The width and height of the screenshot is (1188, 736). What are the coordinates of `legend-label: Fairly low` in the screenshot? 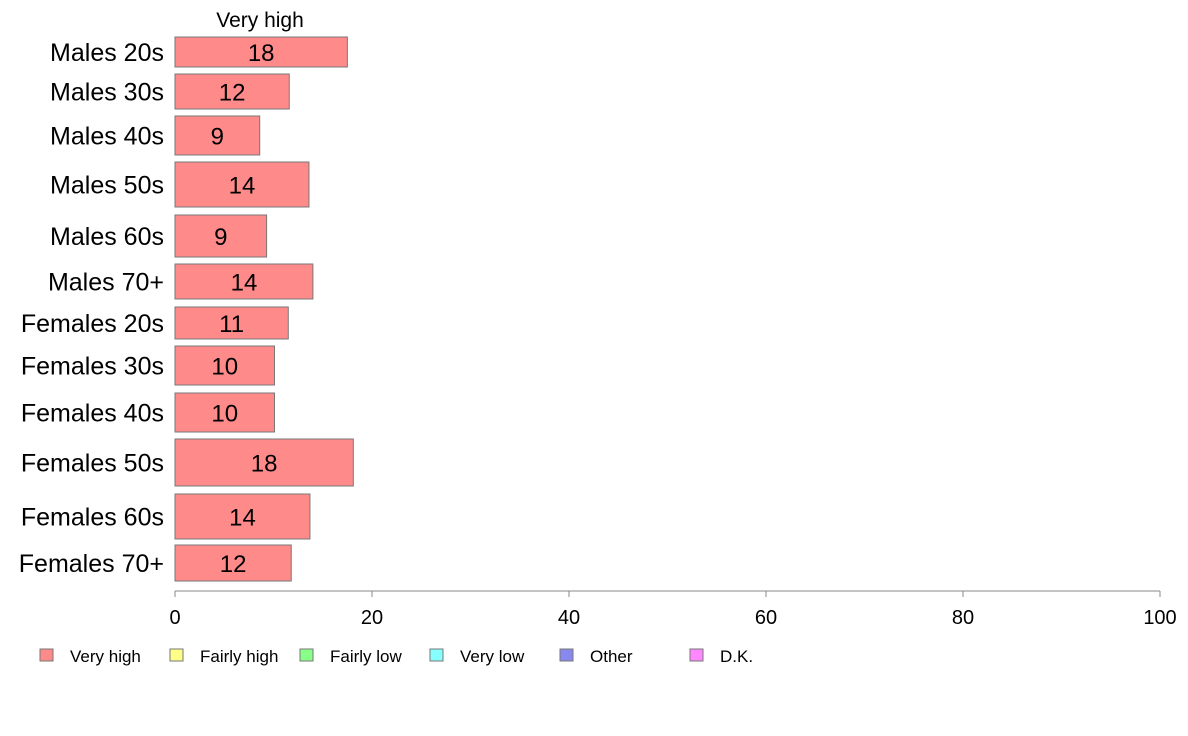 It's located at (366, 656).